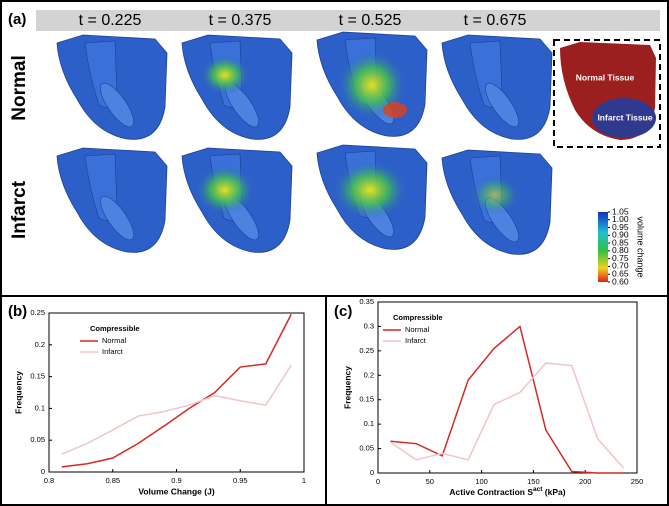 This screenshot has width=669, height=506. I want to click on x-tick-label: 50, so click(430, 481).